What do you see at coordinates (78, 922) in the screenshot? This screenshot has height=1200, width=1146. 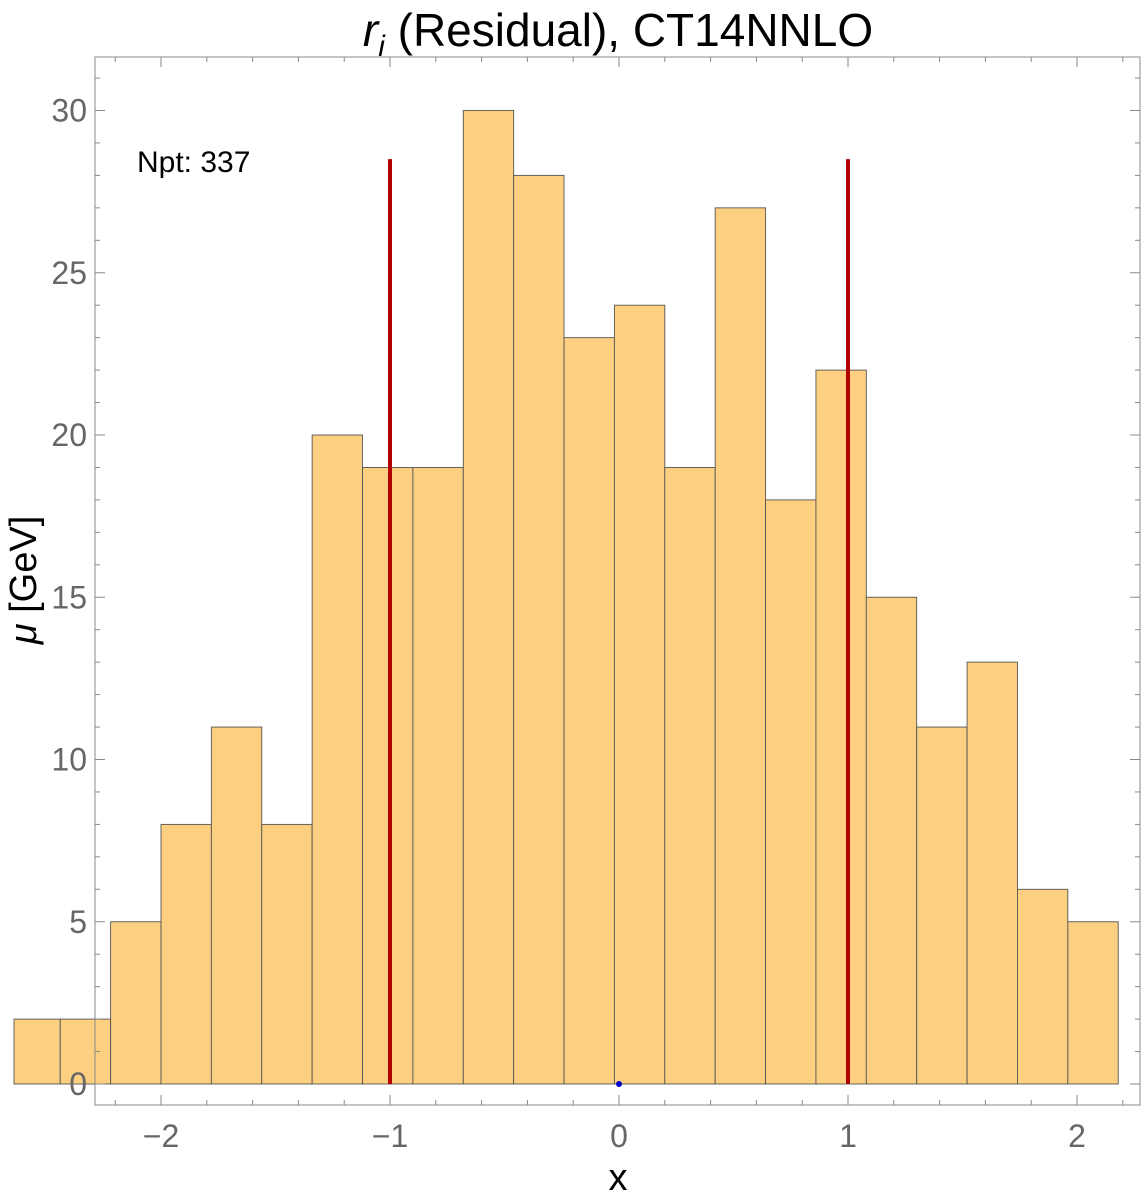 I see `y-tick-label: 5` at bounding box center [78, 922].